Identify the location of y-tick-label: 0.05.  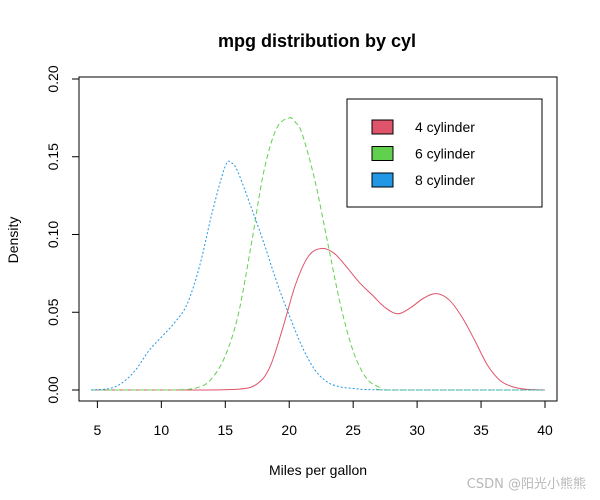
(53, 311).